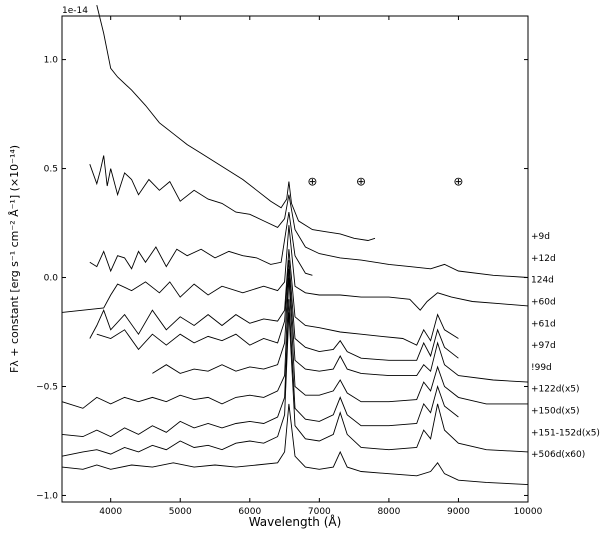 This screenshot has height=544, width=600. What do you see at coordinates (51, 279) in the screenshot?
I see `y-tick-label: 0.0` at bounding box center [51, 279].